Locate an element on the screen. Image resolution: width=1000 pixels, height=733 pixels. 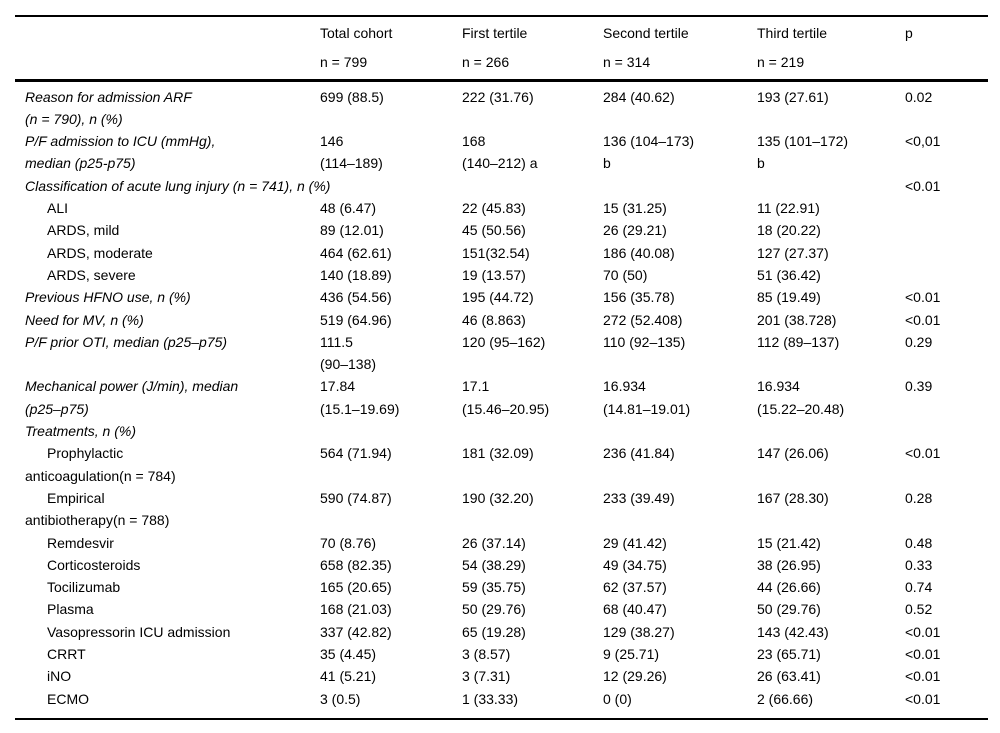
p-value-cell: 0.33 is located at coordinates (919, 564).